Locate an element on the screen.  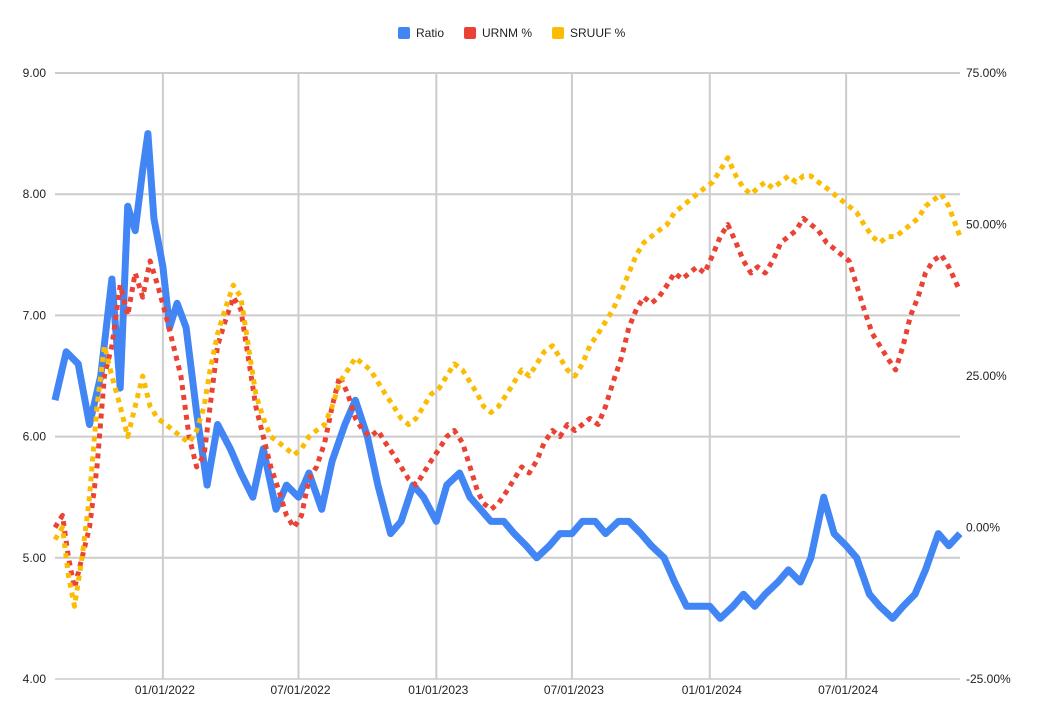
y-left-tick-label: 5.00 is located at coordinates (35, 558).